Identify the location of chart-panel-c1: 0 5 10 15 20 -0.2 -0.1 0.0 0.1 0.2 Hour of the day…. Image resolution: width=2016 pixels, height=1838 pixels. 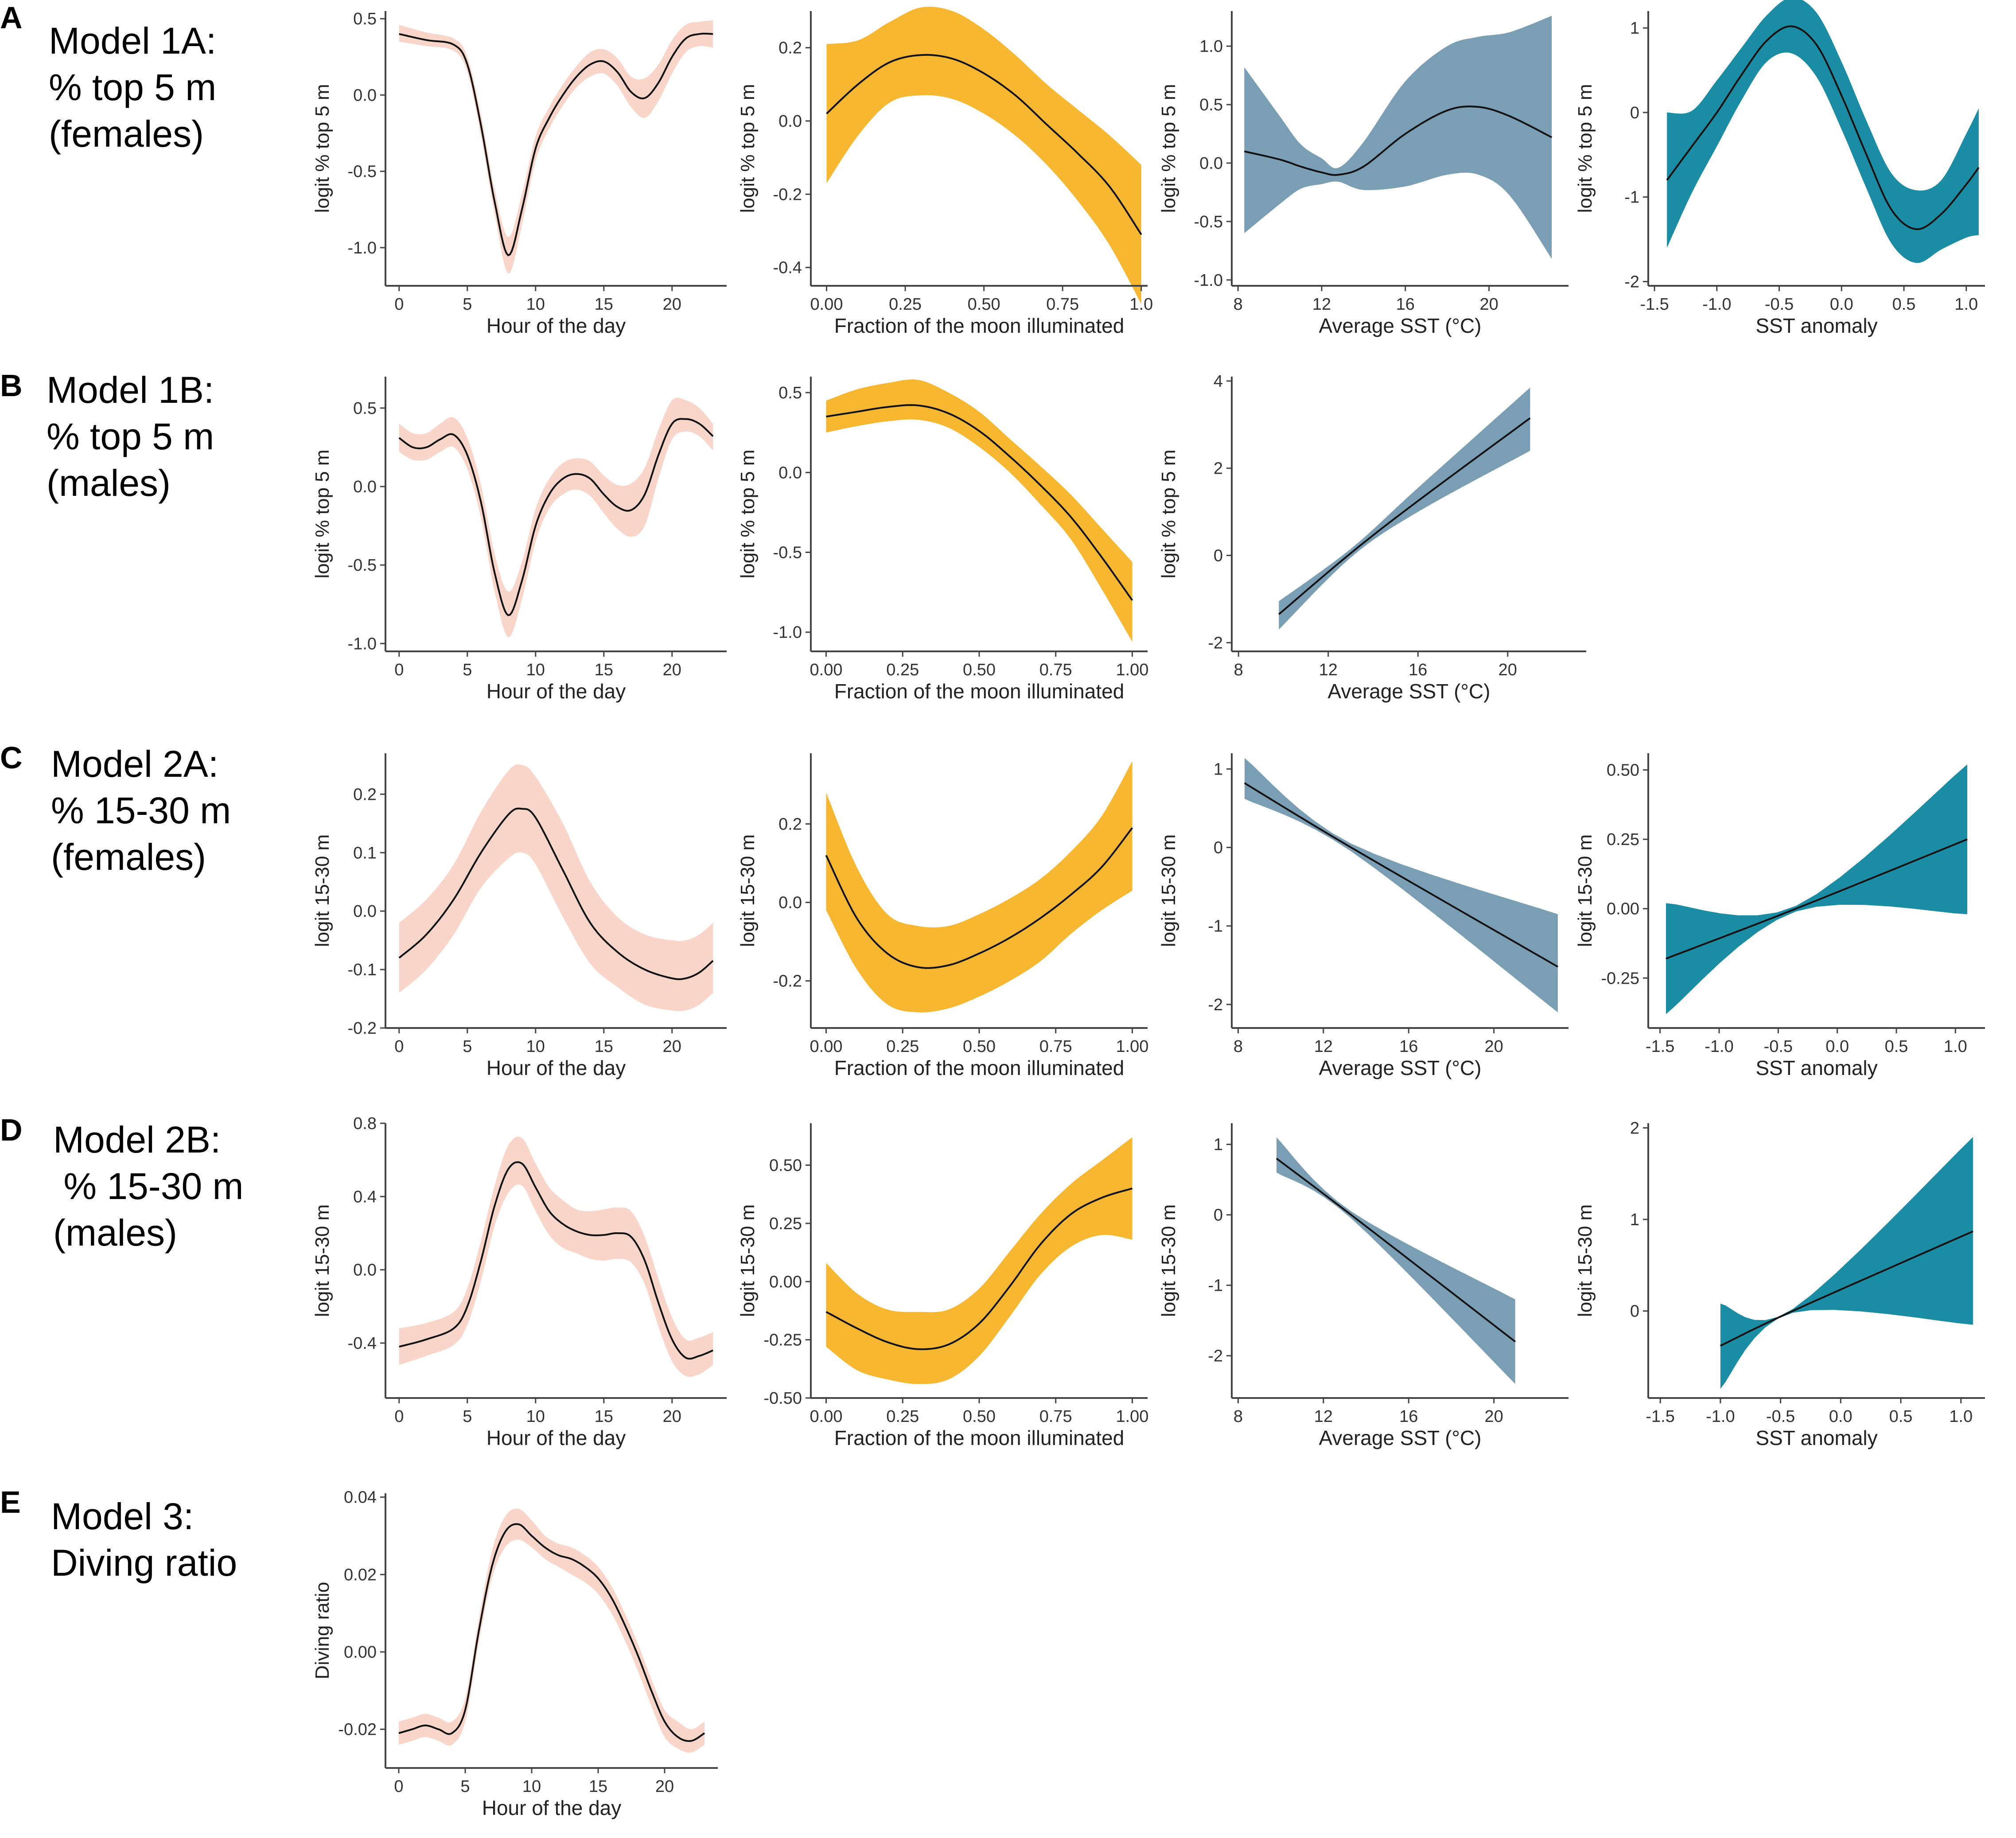
(519, 916).